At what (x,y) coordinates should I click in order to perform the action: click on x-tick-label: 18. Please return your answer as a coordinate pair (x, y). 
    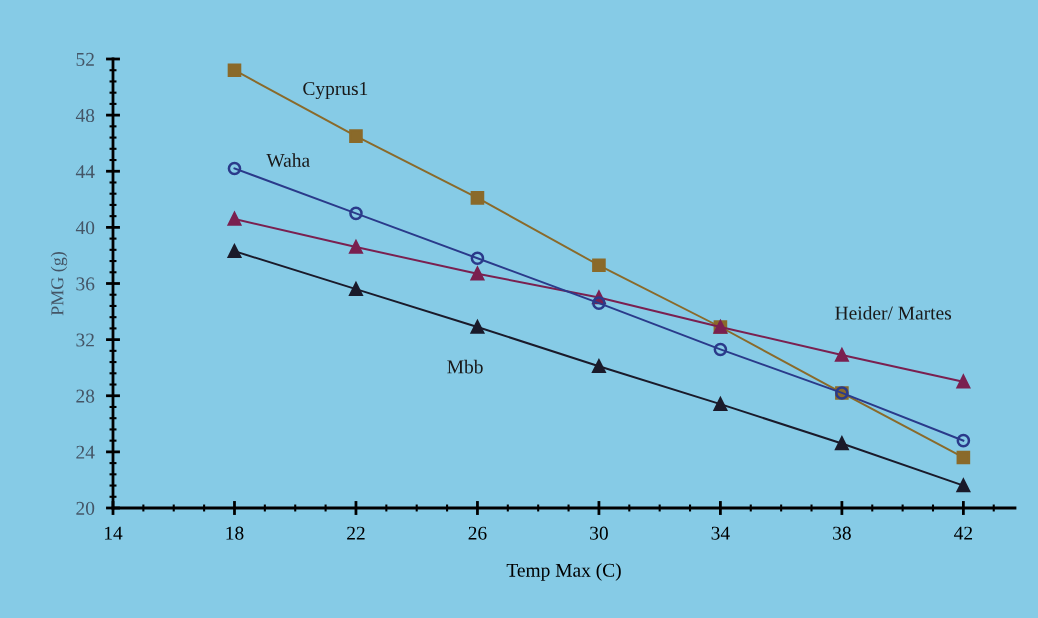
    Looking at the image, I should click on (235, 533).